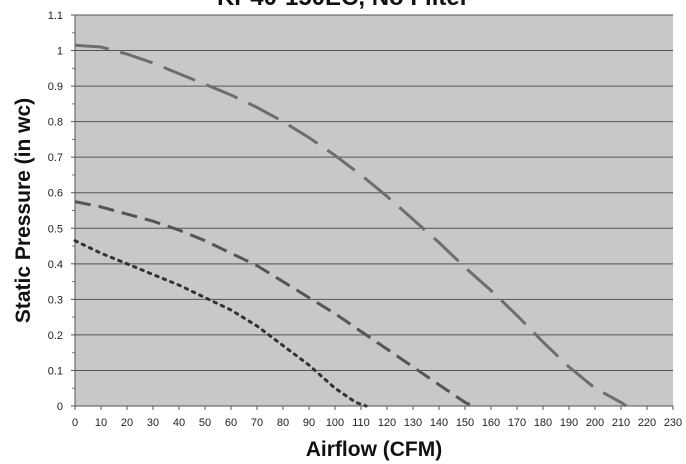 This screenshot has width=686, height=464. What do you see at coordinates (55, 265) in the screenshot?
I see `y-tick-label: 0.4` at bounding box center [55, 265].